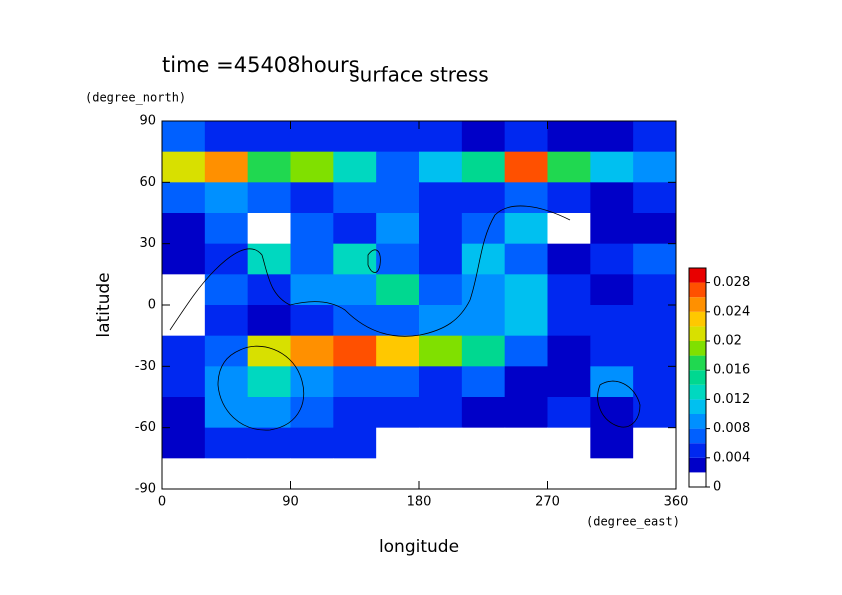 The height and width of the screenshot is (595, 842). I want to click on colorbar-tick-label: 0.008, so click(731, 428).